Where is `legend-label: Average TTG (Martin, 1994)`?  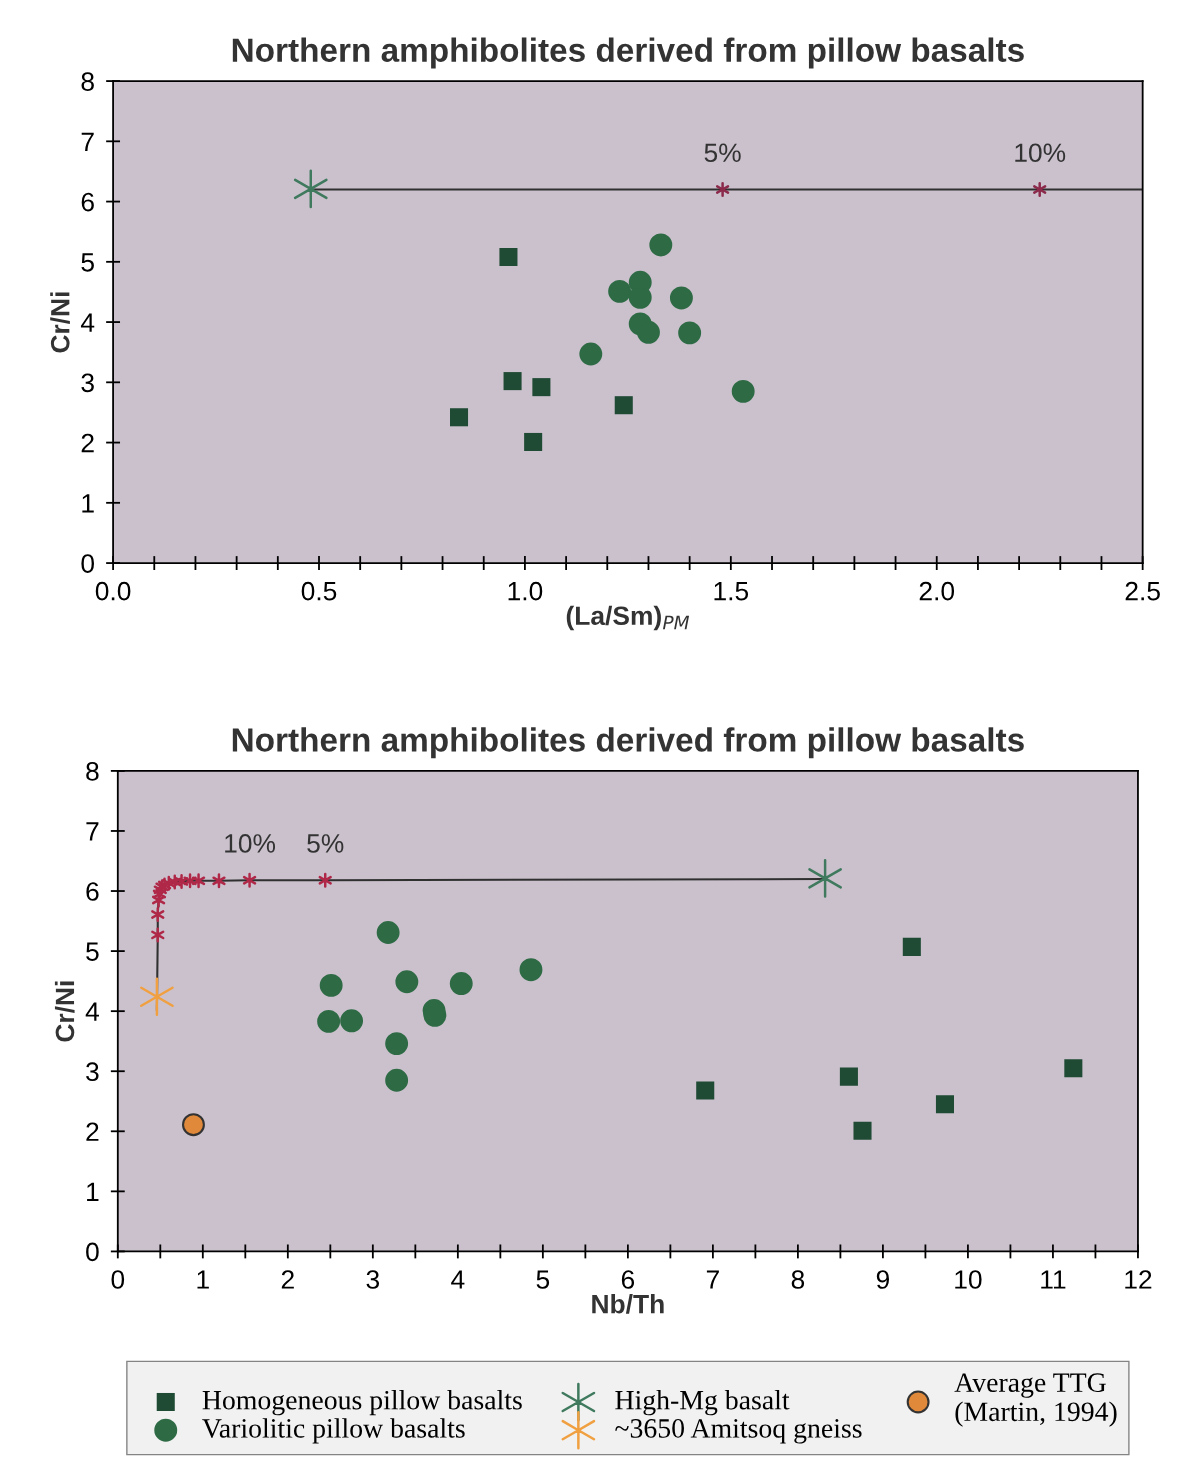
legend-label: Average TTG (Martin, 1994) is located at coordinates (1035, 1400).